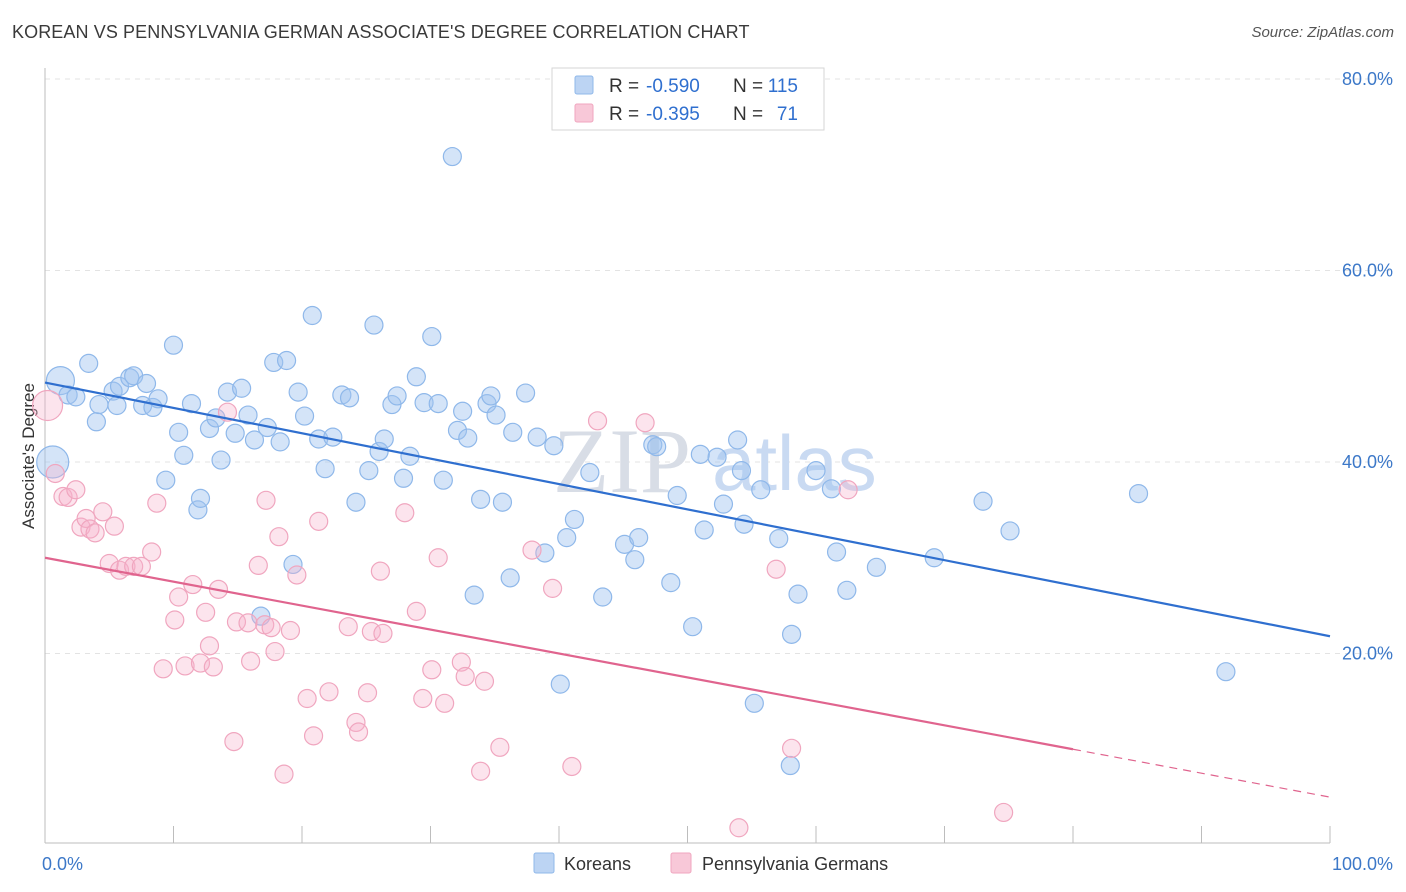 The image size is (1406, 892). Describe the element at coordinates (1367, 366) in the screenshot. I see `y-tick-labels: 20.0% 40.0% 60.0% 80.0%` at that location.